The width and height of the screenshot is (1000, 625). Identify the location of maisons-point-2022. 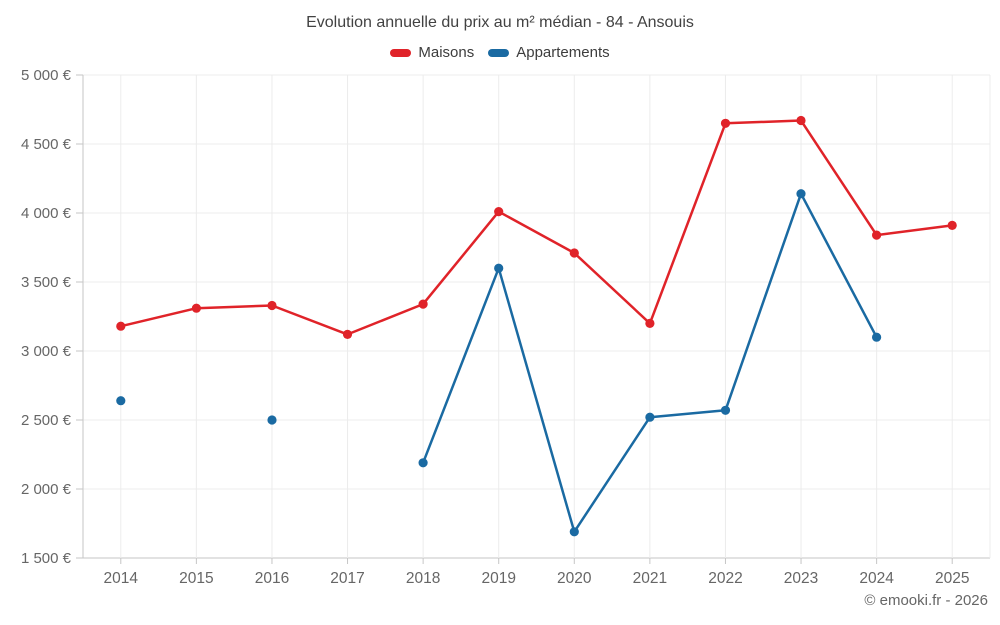
(725, 123).